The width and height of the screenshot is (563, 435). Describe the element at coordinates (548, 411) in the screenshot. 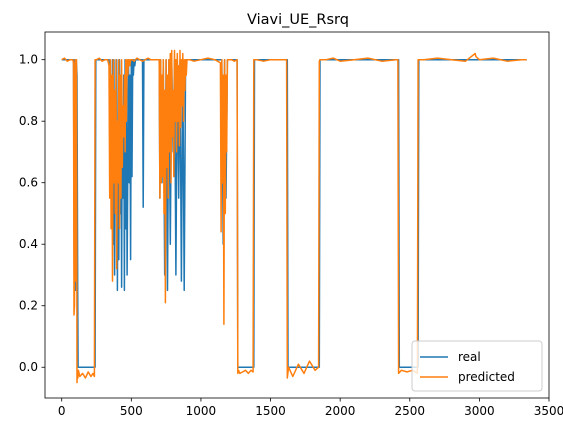

I see `x-tick-label: 3500` at that location.